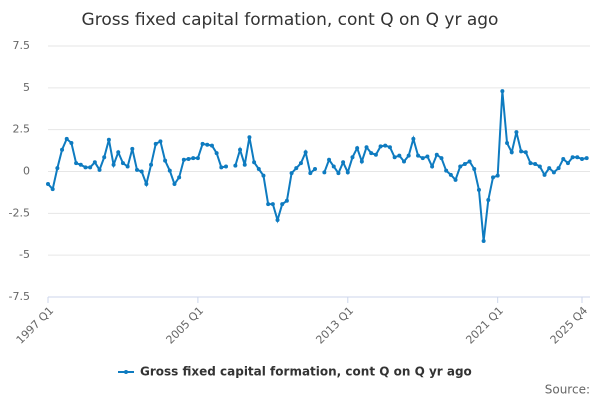 This screenshot has height=404, width=600. What do you see at coordinates (334, 325) in the screenshot?
I see `x-tick-label: 2013 Q1` at bounding box center [334, 325].